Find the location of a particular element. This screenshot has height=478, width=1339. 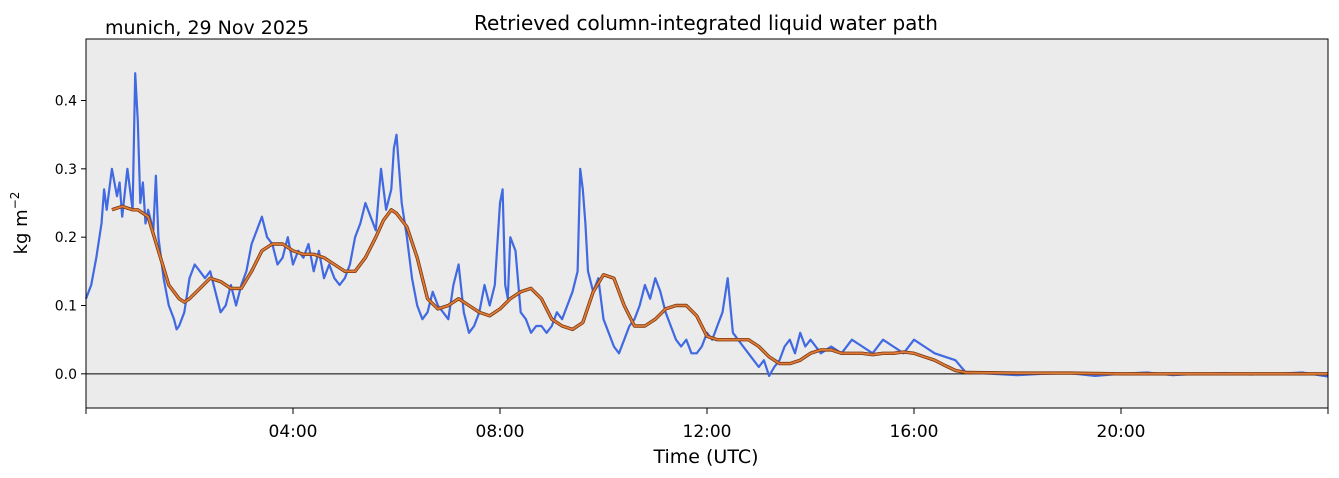

y-axis-label: kg m−2 is located at coordinates (20, 223).